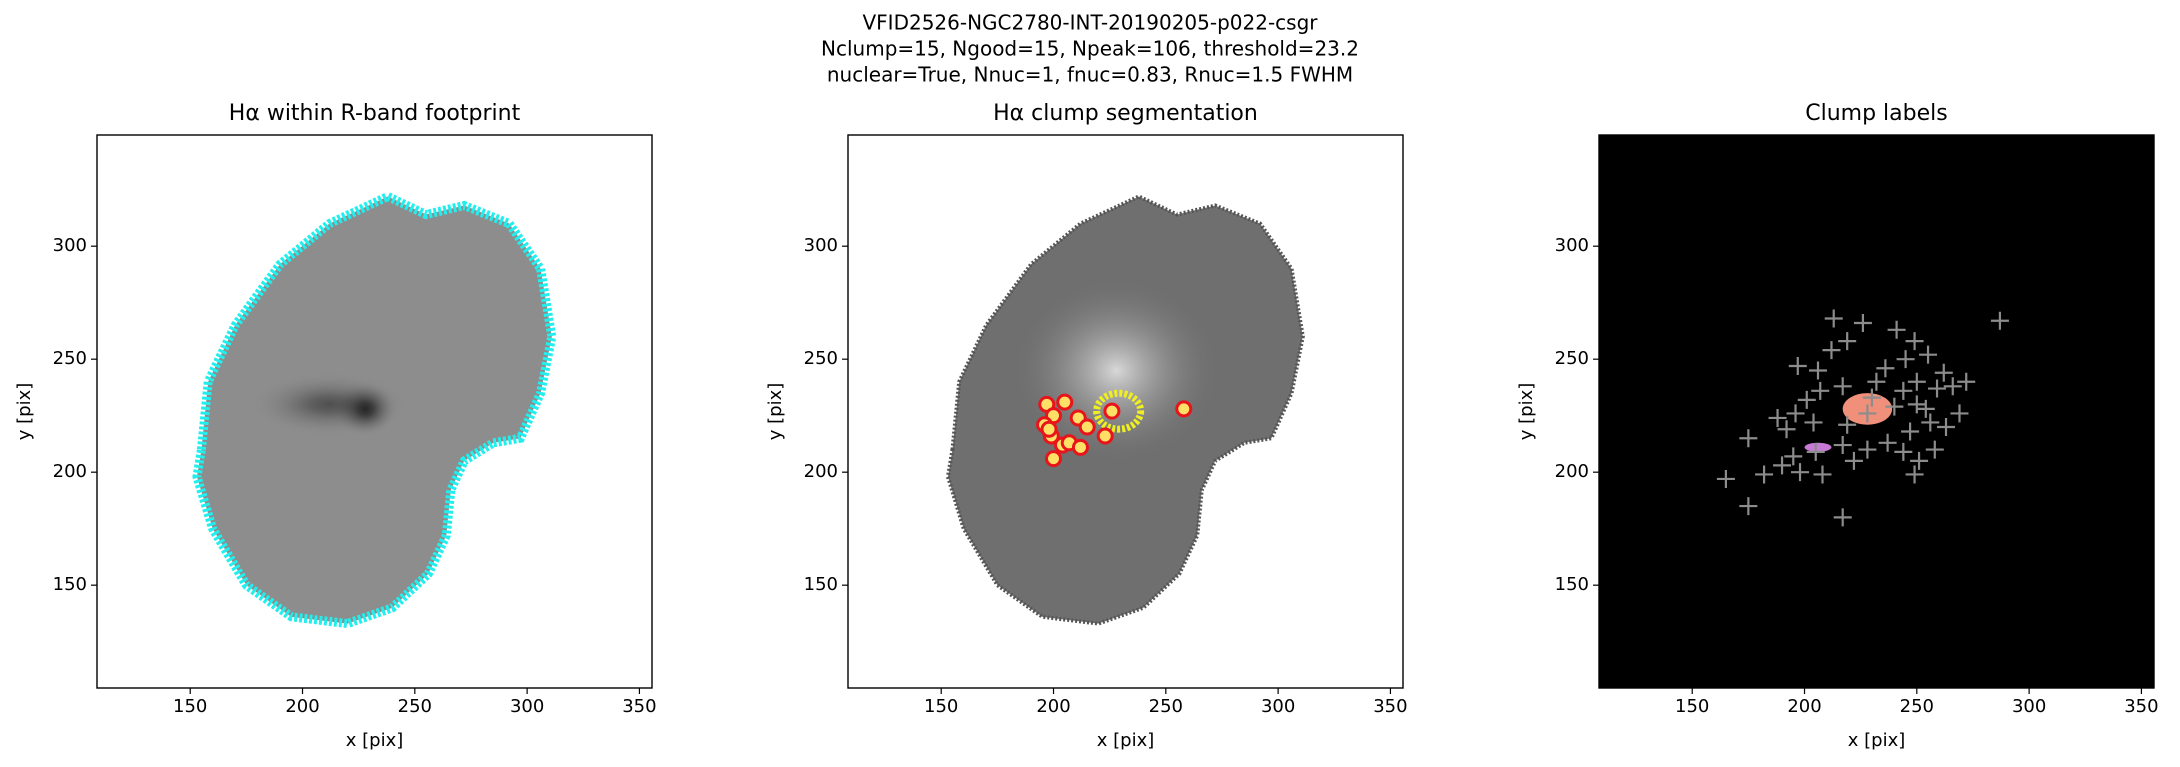  What do you see at coordinates (329, 404) in the screenshot?
I see `bar-region` at bounding box center [329, 404].